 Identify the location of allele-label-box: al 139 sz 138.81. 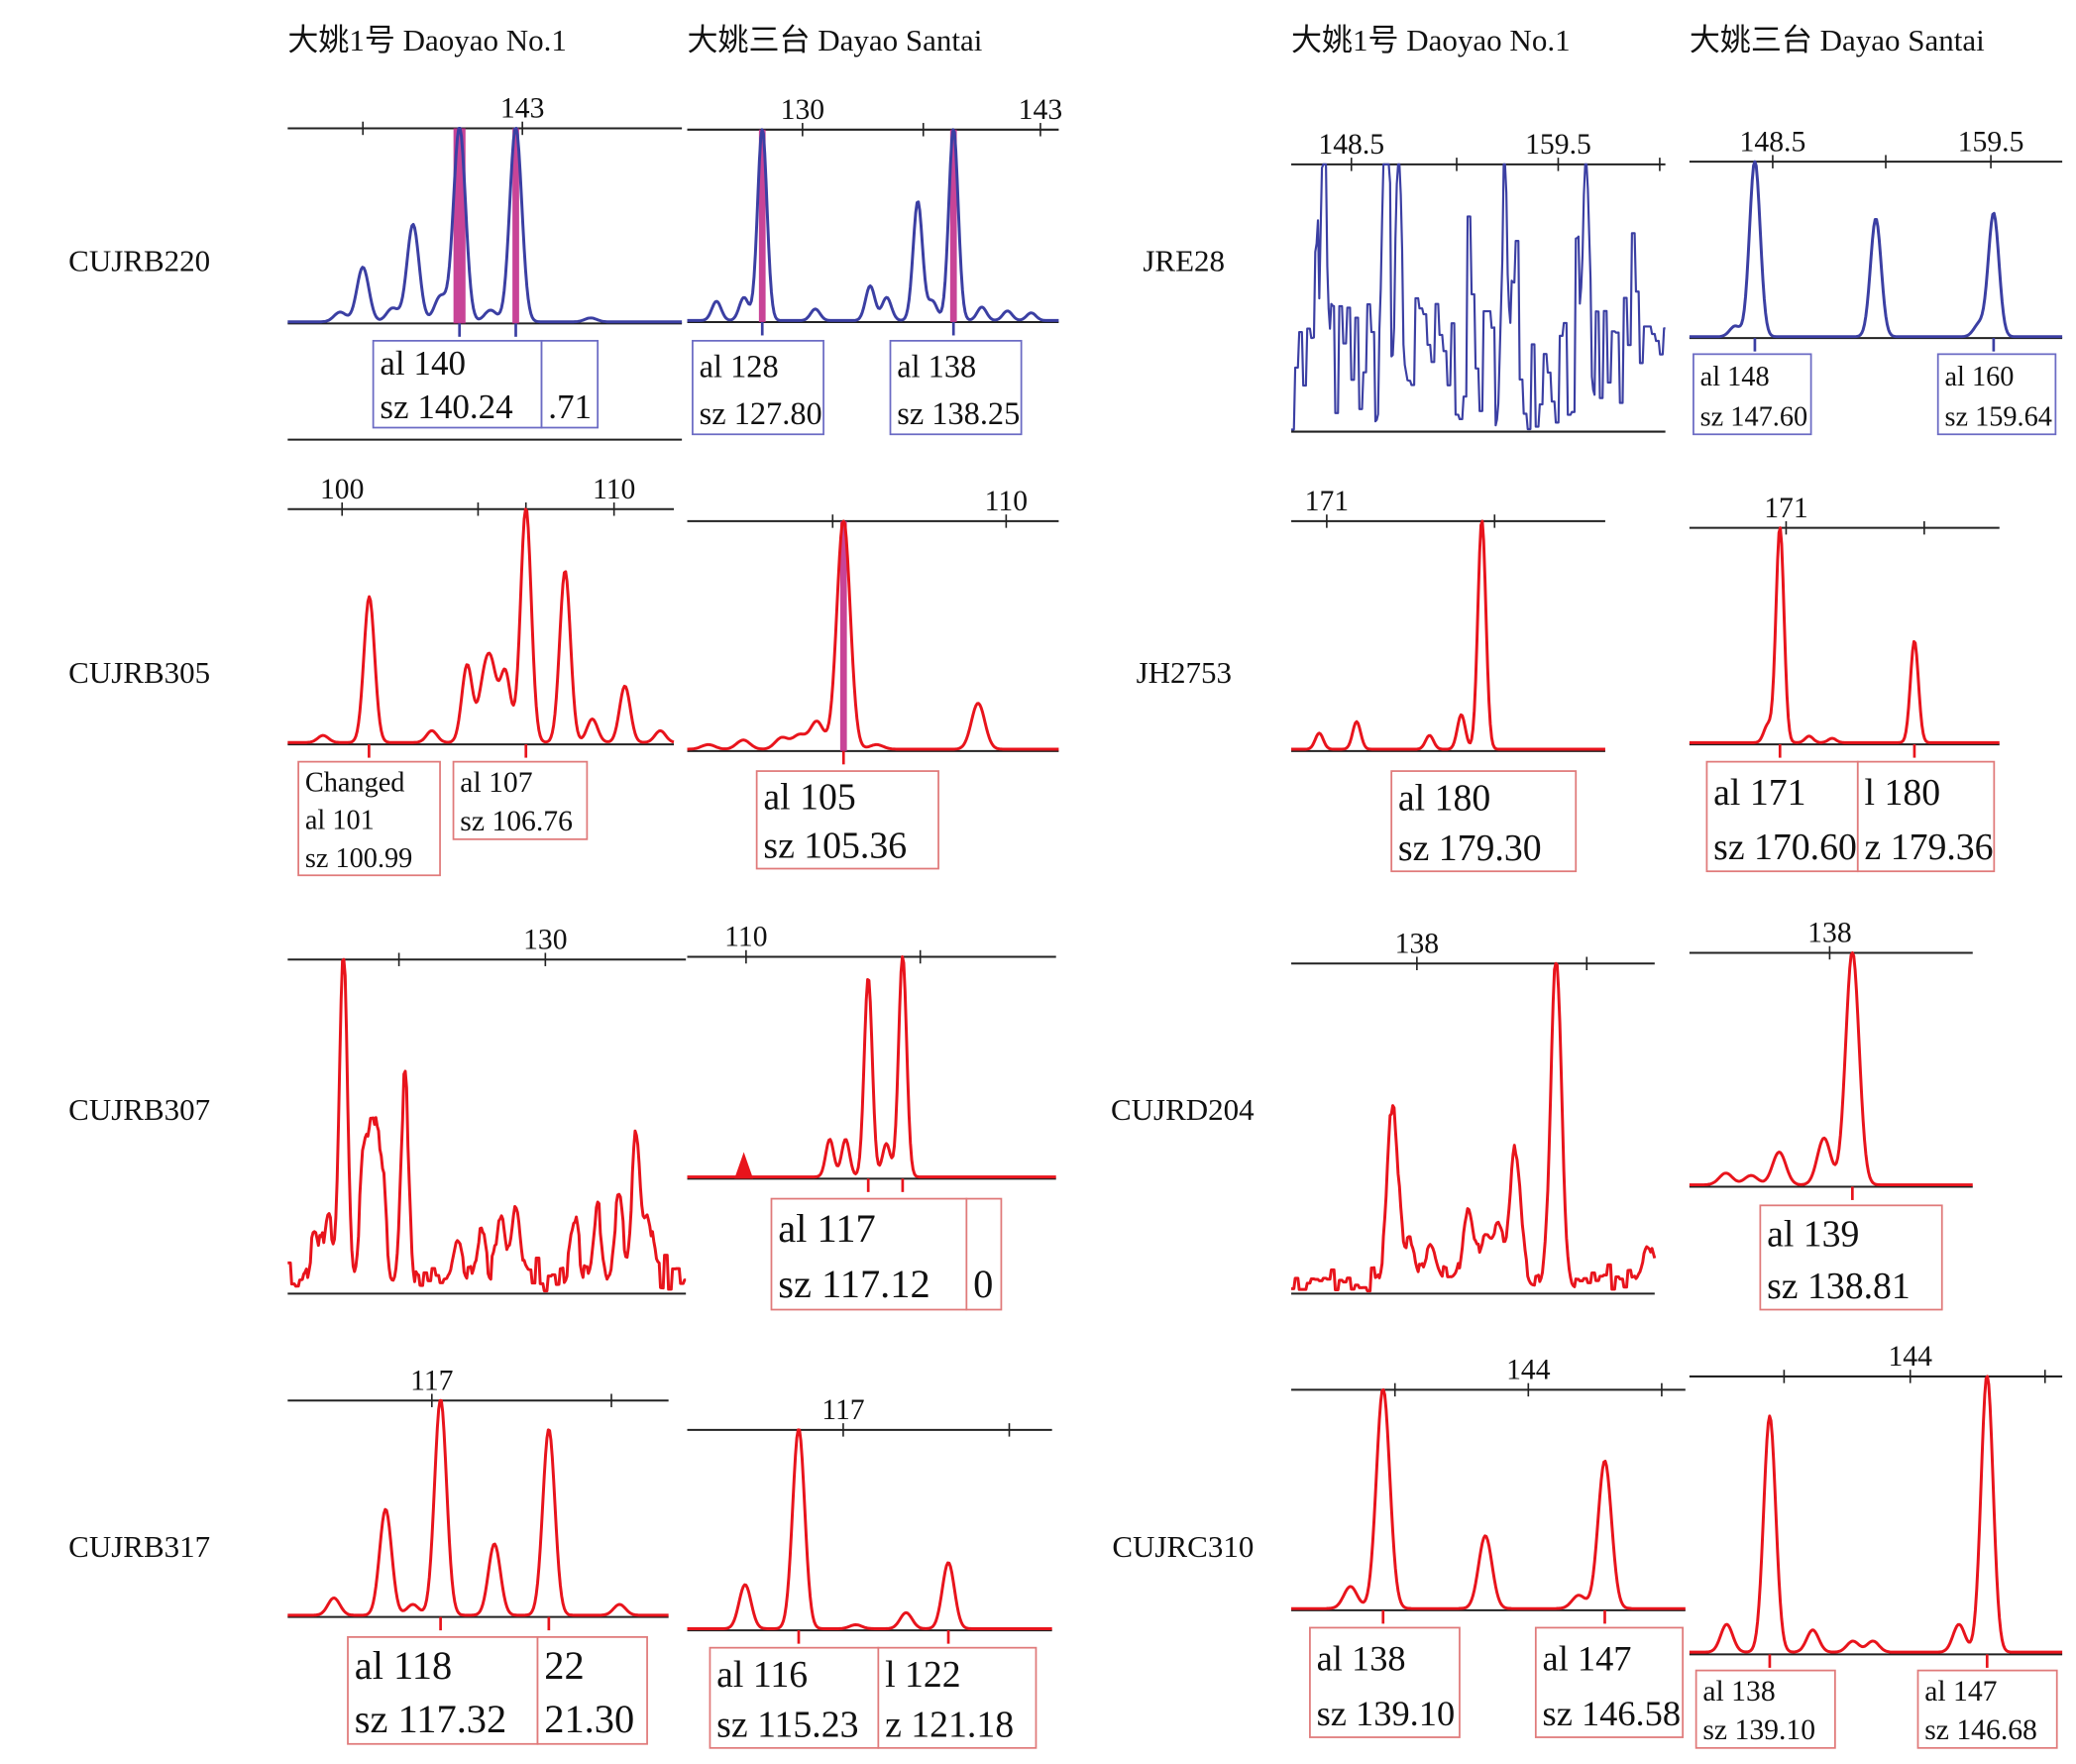
(1851, 1257).